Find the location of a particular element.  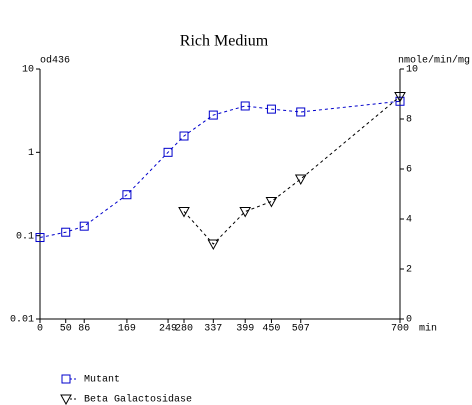

y2-axis-label: nmole/min/mg is located at coordinates (434, 61).